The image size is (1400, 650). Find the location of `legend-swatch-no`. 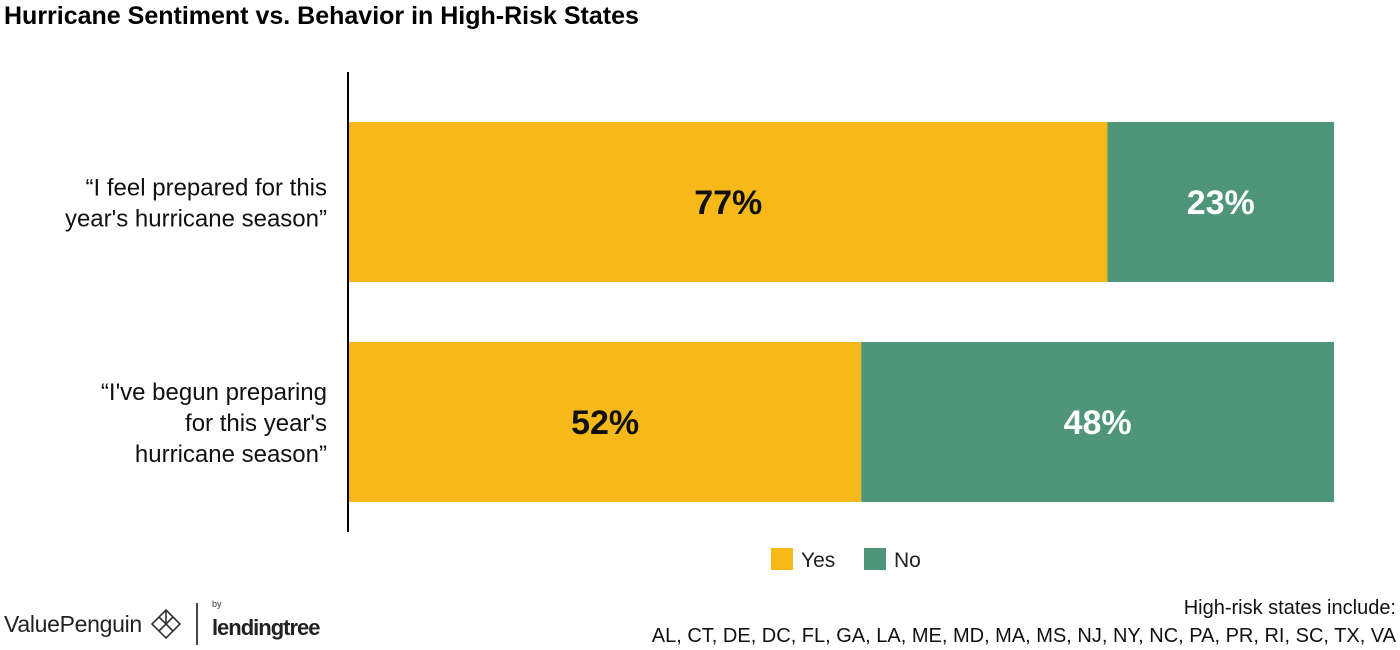

legend-swatch-no is located at coordinates (875, 559).